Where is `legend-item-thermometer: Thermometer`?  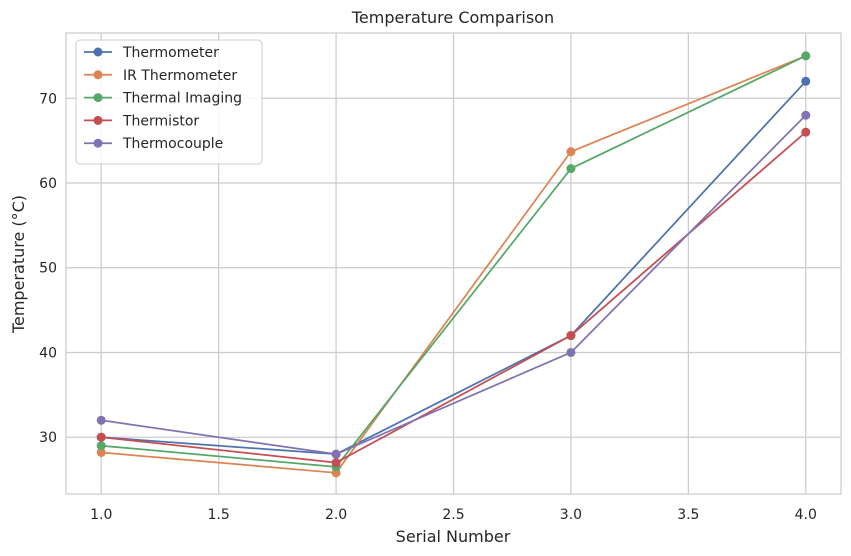
legend-item-thermometer: Thermometer is located at coordinates (151, 53).